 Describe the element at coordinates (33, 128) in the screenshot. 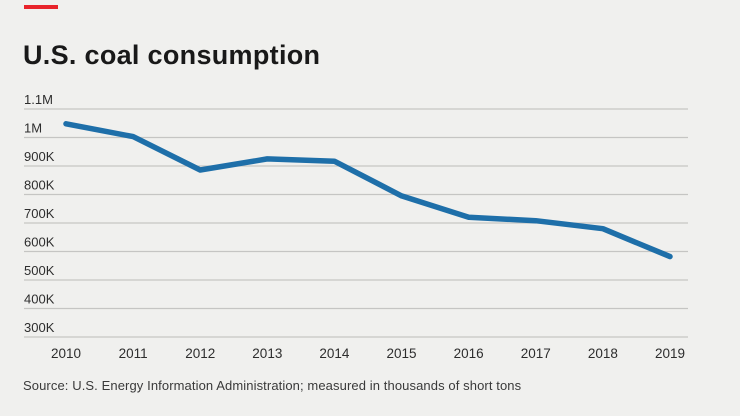

I see `y-axis-tick-label: 1M` at that location.